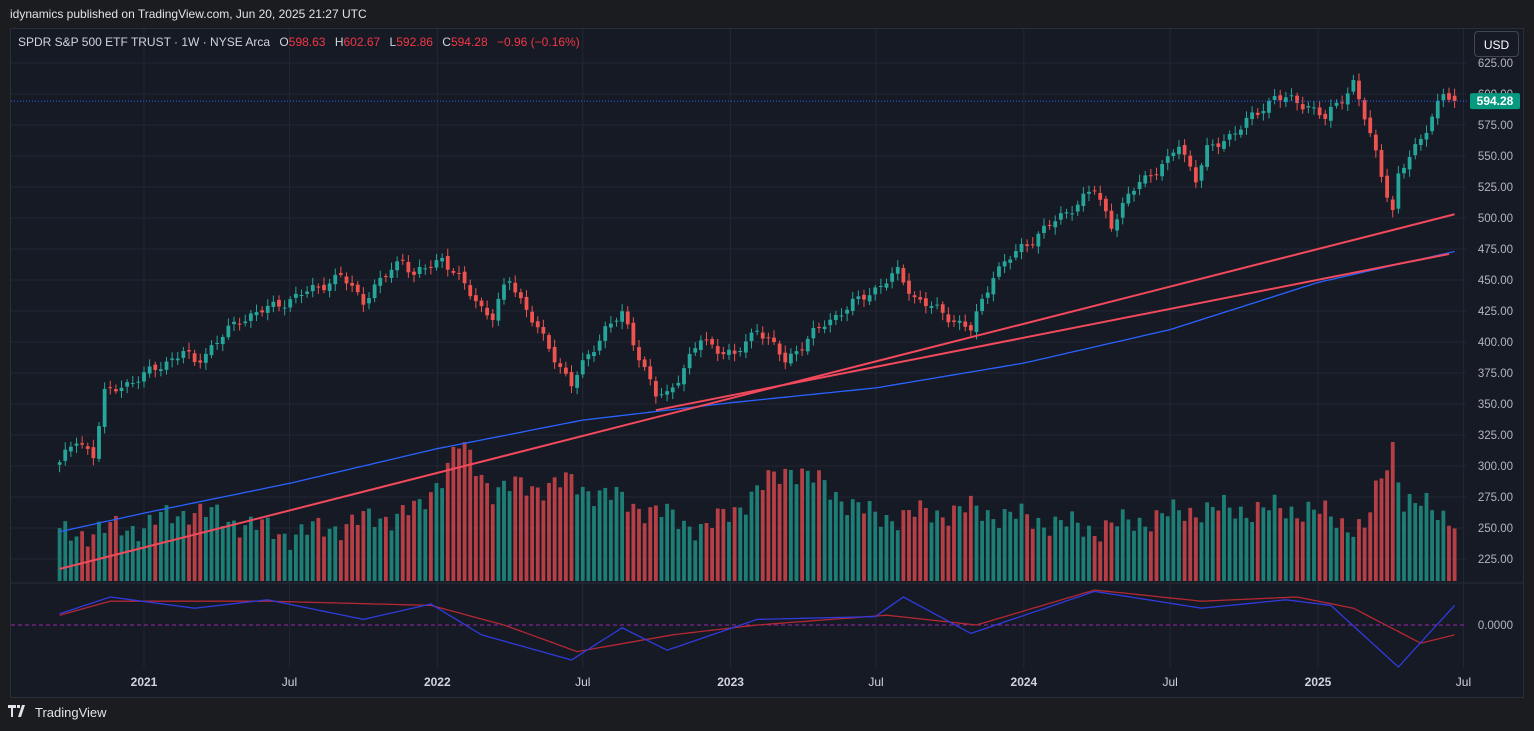 The width and height of the screenshot is (1534, 731). What do you see at coordinates (1495, 343) in the screenshot?
I see `price-axis-label: 400.00` at bounding box center [1495, 343].